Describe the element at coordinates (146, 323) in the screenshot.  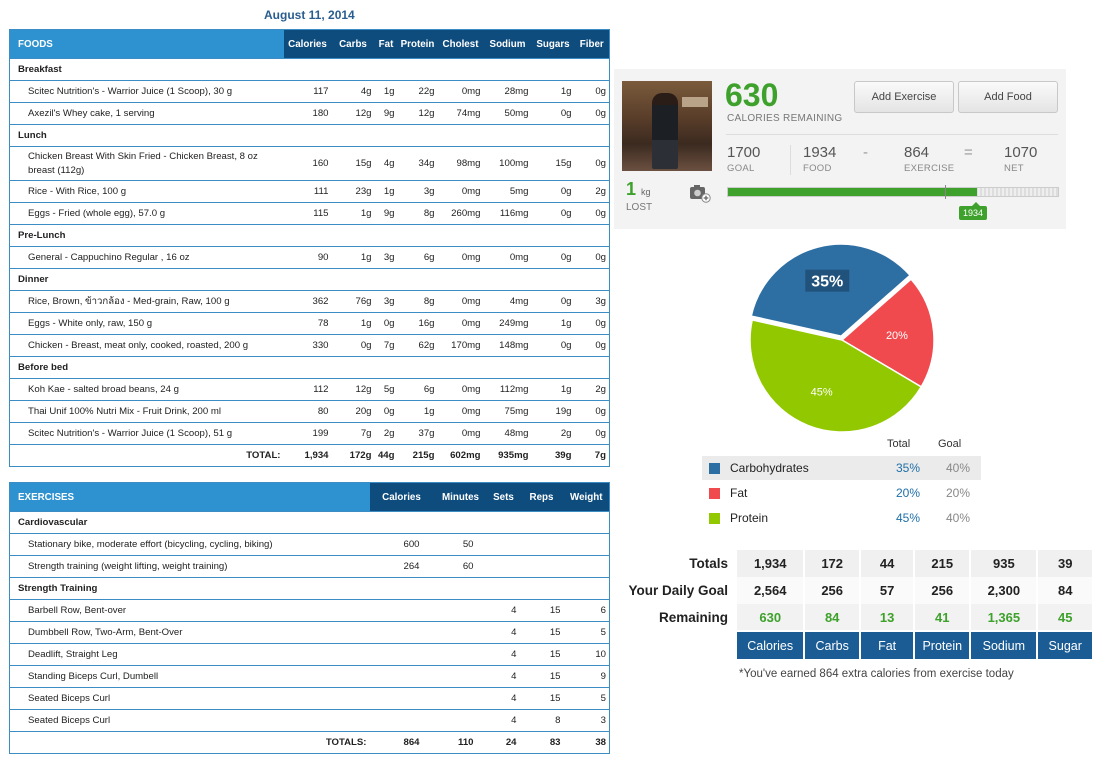
I see `food-name-link: Eggs - White only, raw, 150 g` at that location.